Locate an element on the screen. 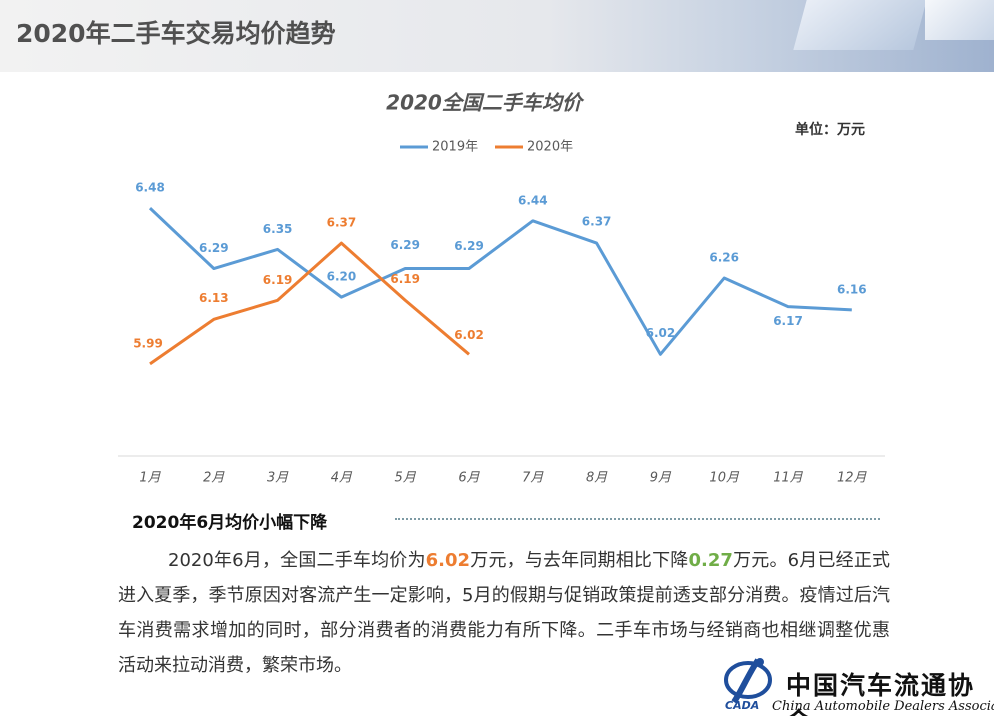 Image resolution: width=994 pixels, height=716 pixels. x-tick-label: 7月 is located at coordinates (533, 478).